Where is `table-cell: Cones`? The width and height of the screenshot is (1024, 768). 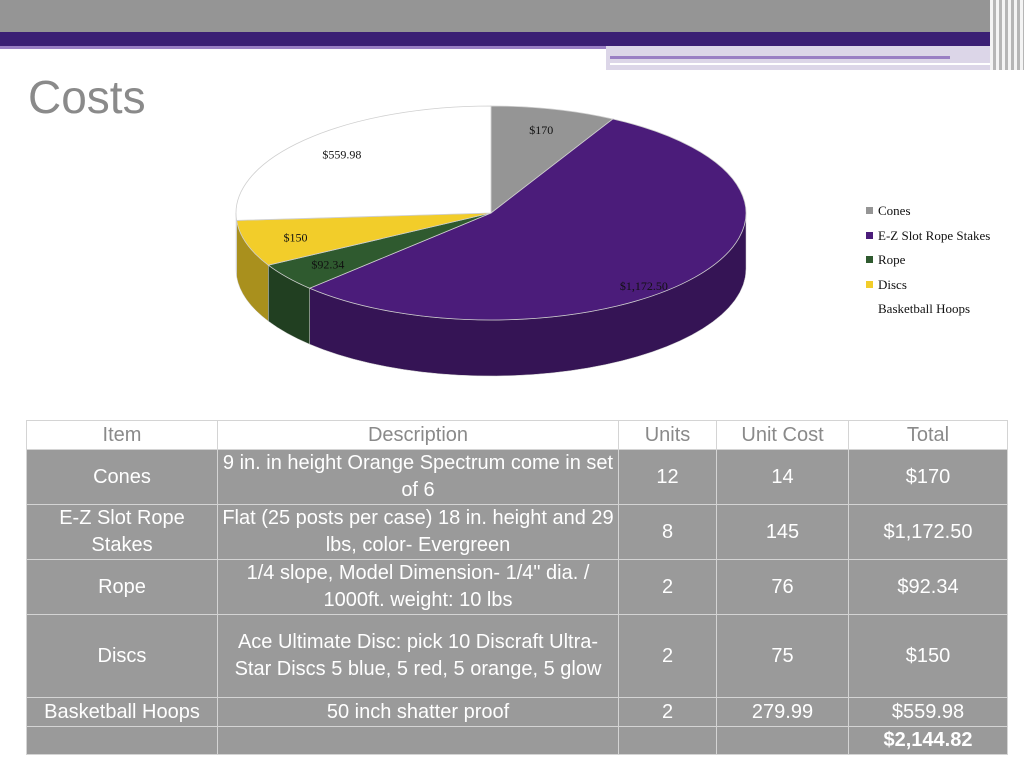 table-cell: Cones is located at coordinates (122, 477).